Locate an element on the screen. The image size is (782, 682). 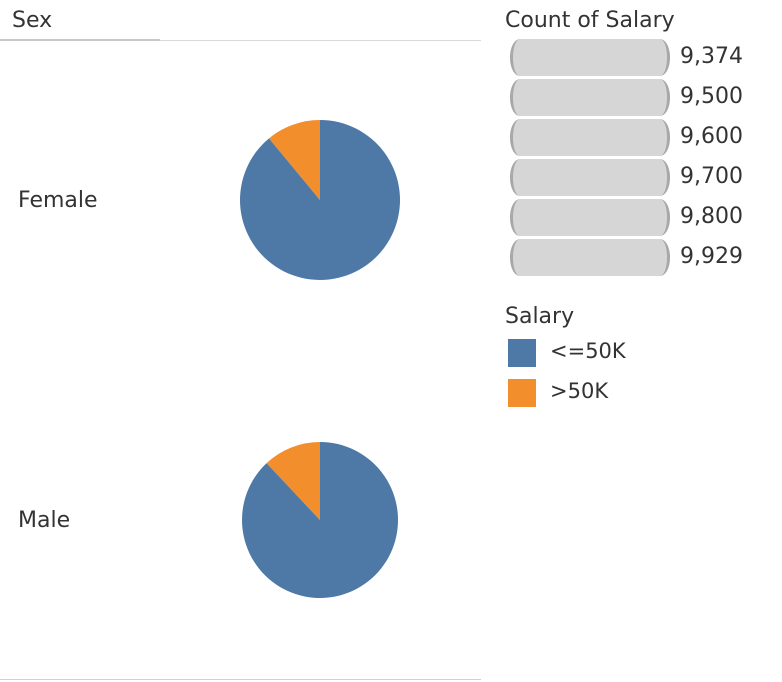
pie-slice-female-le50k is located at coordinates (320, 200).